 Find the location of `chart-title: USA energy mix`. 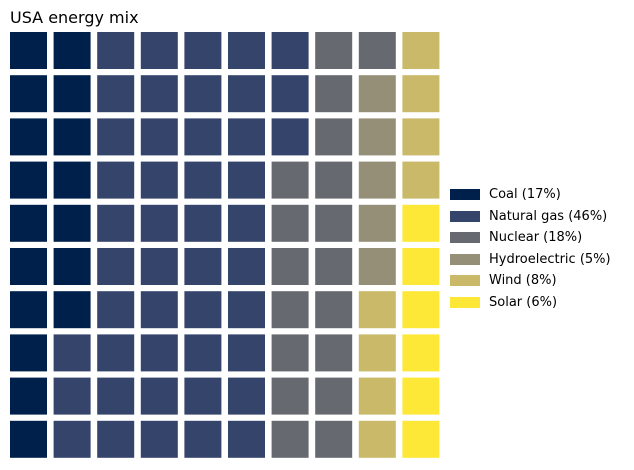

chart-title: USA energy mix is located at coordinates (74, 17).